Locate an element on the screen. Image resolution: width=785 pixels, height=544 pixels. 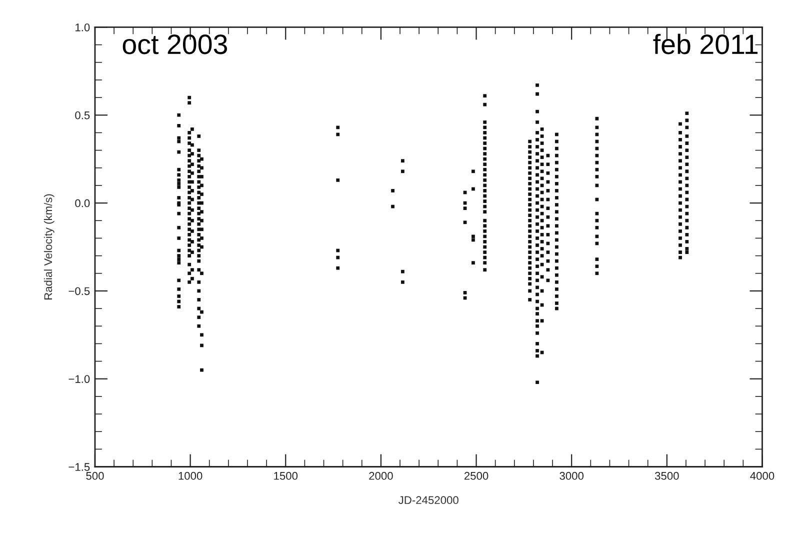
x-tick-label: 2500 is located at coordinates (476, 476).